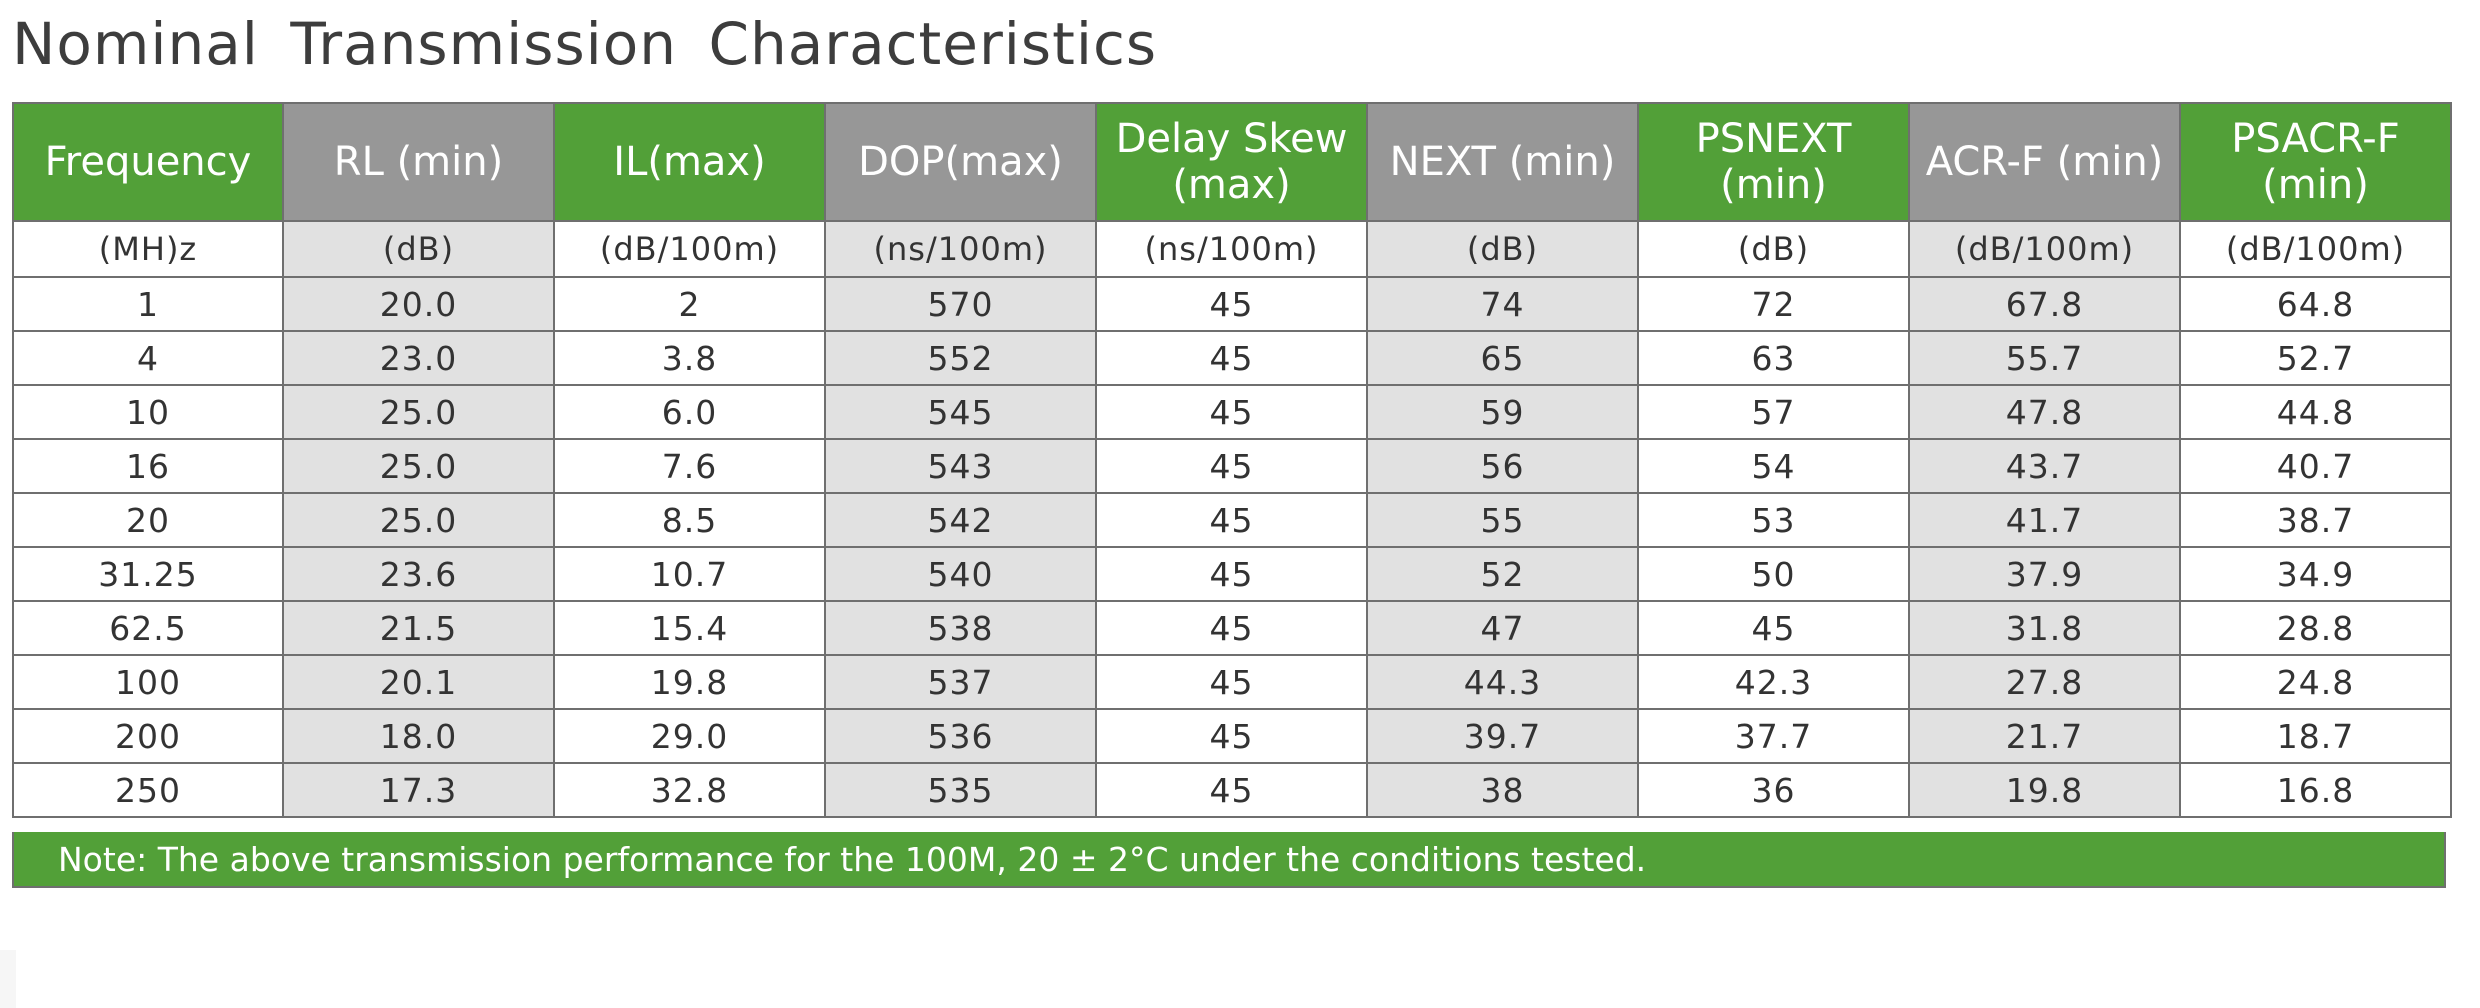 This screenshot has height=1008, width=2480. Describe the element at coordinates (689, 520) in the screenshot. I see `table-cell: 8.5` at that location.